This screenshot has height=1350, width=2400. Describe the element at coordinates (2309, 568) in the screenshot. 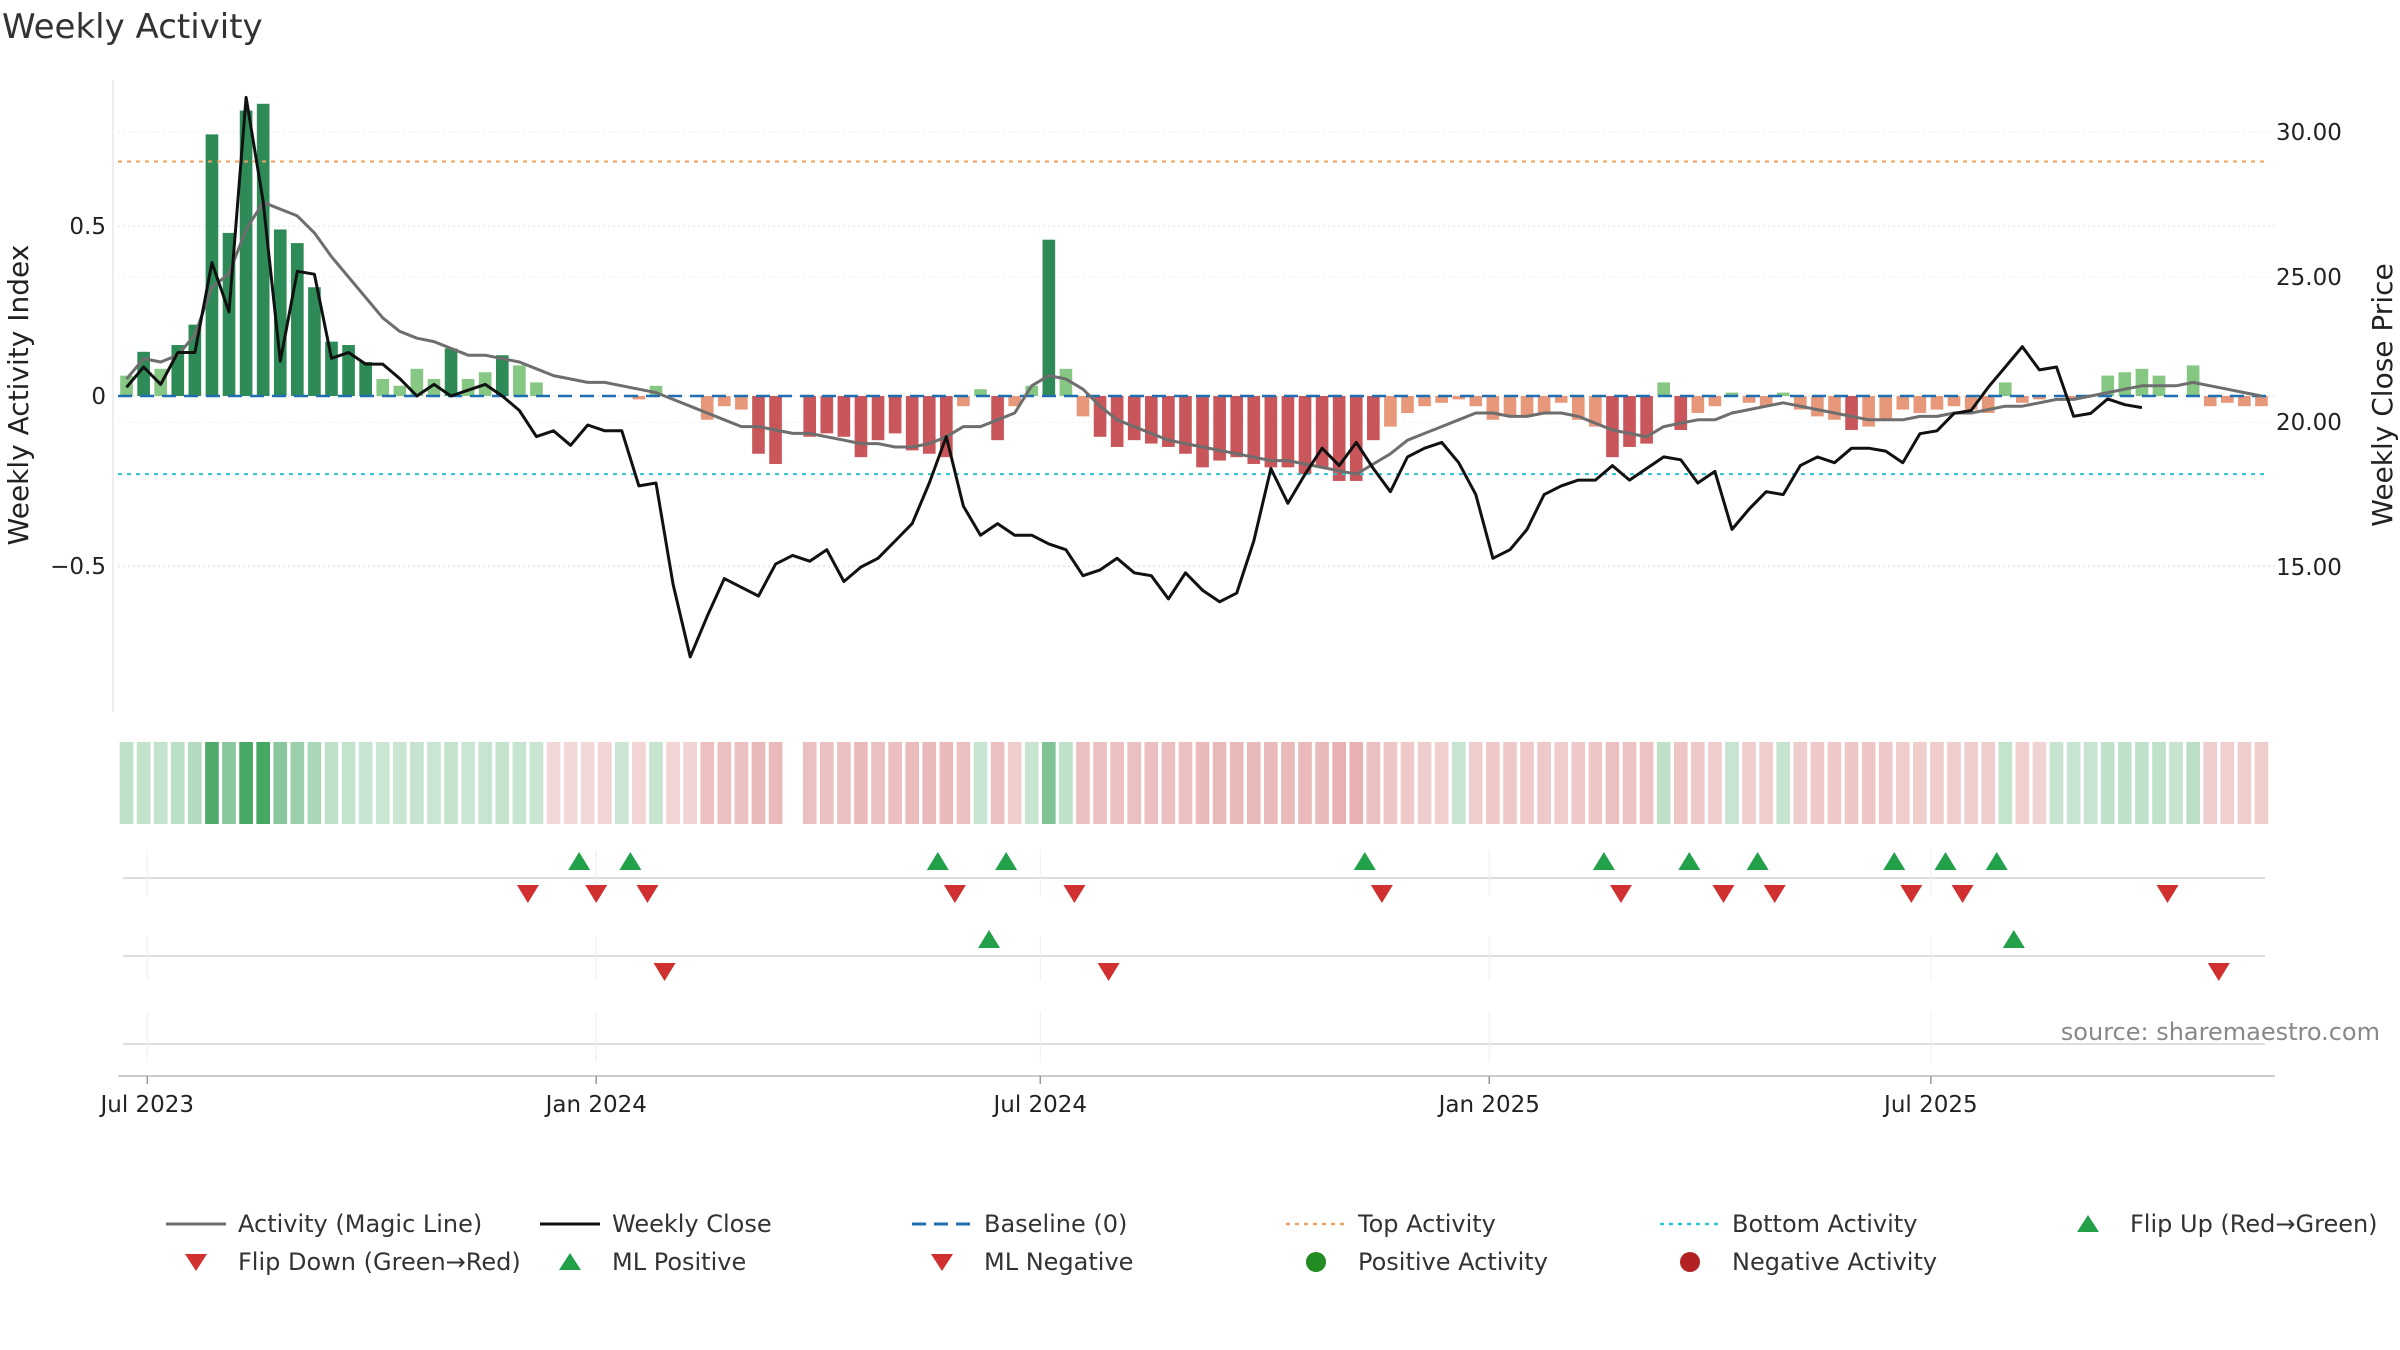

I see `y2-tick-label: 15.00` at that location.